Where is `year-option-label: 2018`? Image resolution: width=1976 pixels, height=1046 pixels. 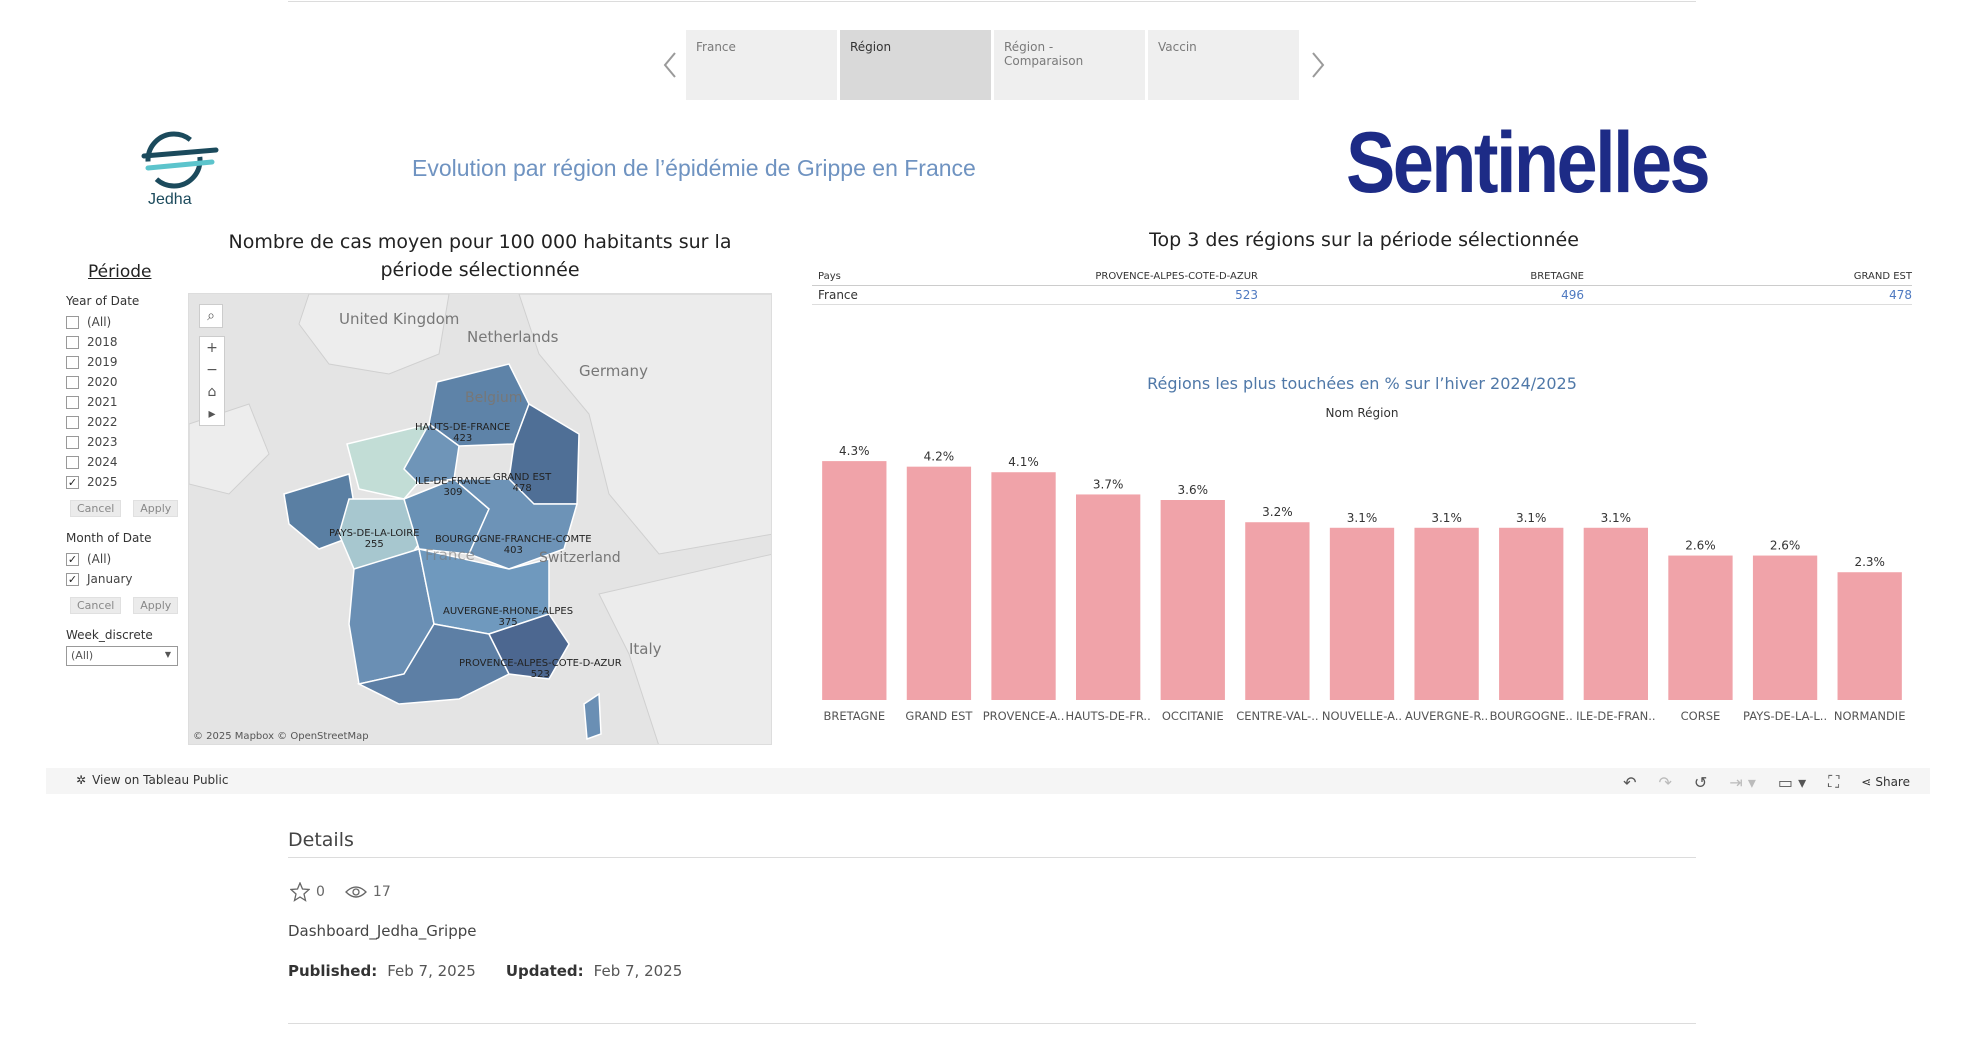 year-option-label: 2018 is located at coordinates (102, 342).